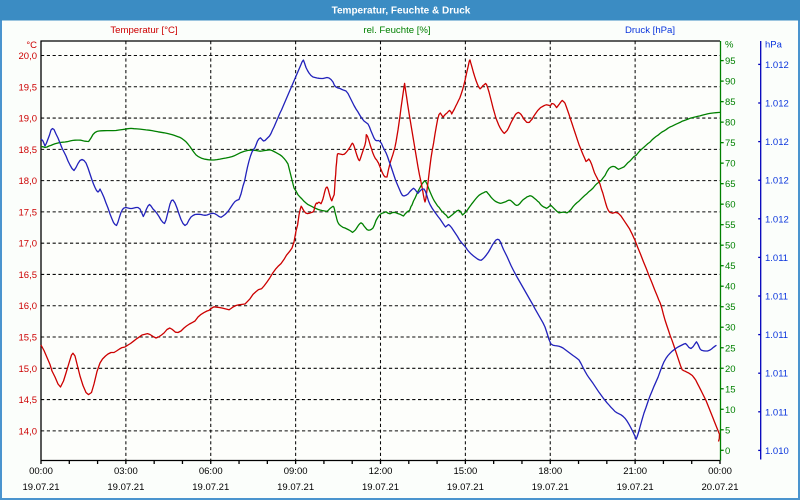  I want to click on svg-text: 21:00, so click(635, 471).